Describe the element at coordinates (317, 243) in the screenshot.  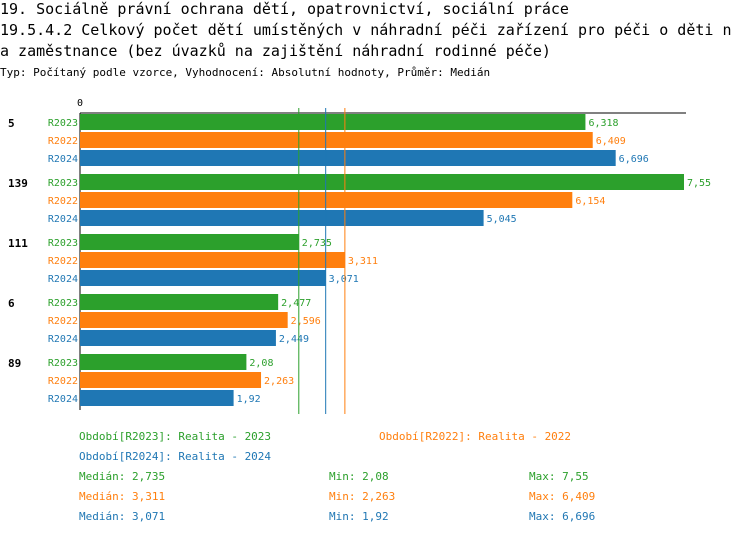
I see `data-label: 2,735` at that location.